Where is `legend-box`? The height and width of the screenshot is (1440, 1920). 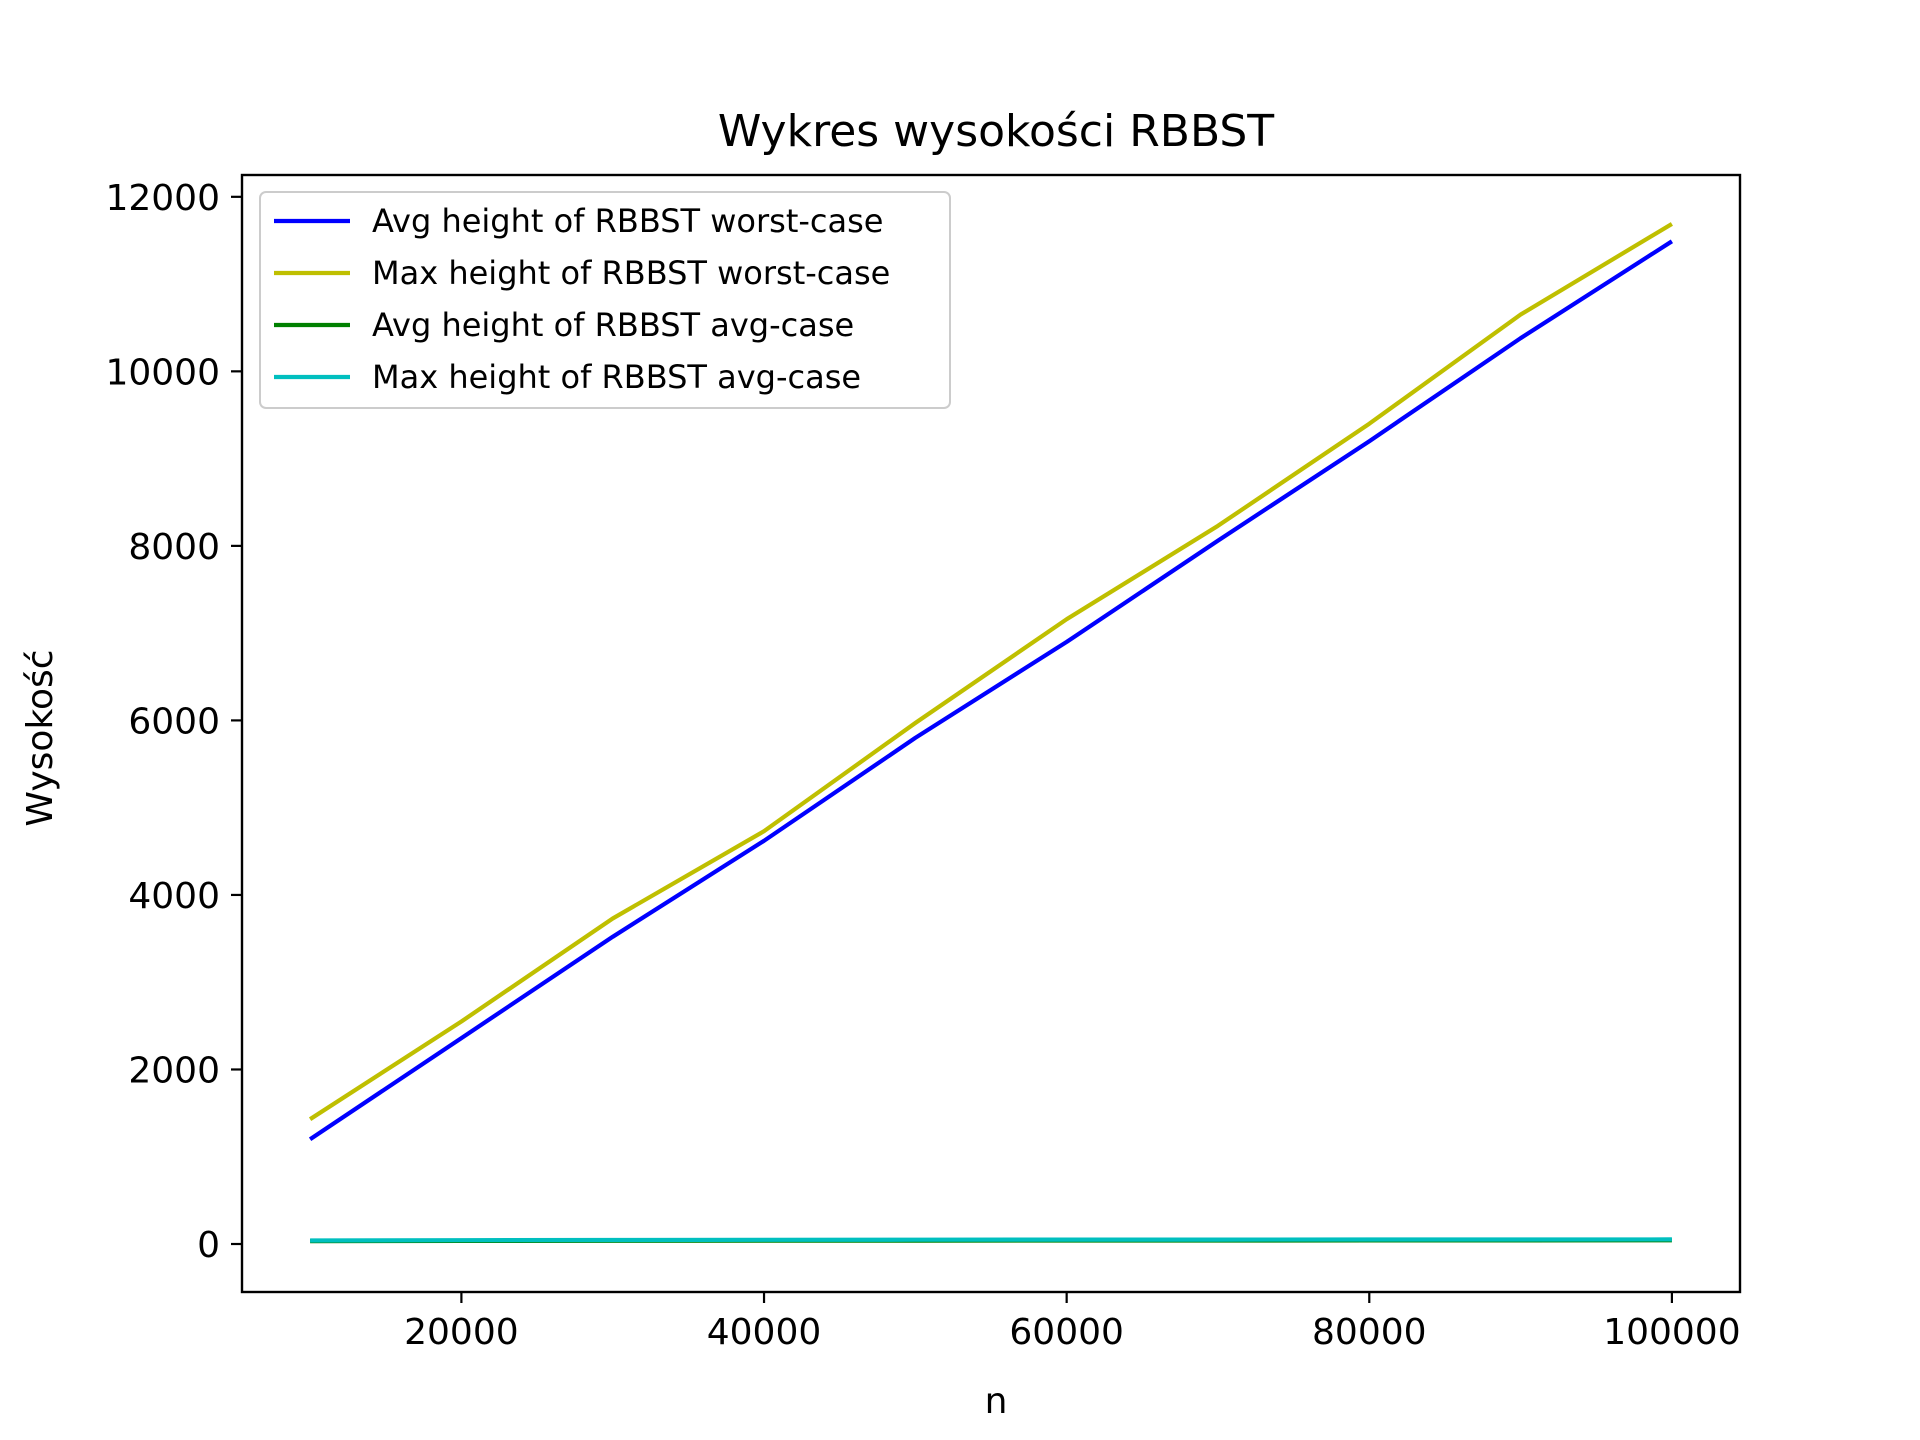
legend-box is located at coordinates (605, 300).